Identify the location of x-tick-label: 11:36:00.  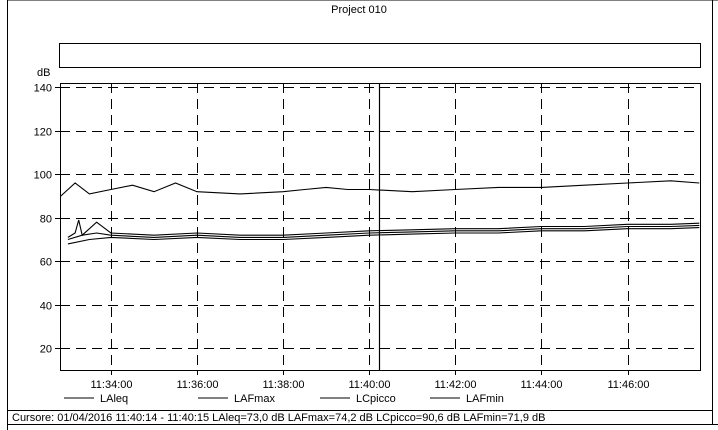
(197, 385).